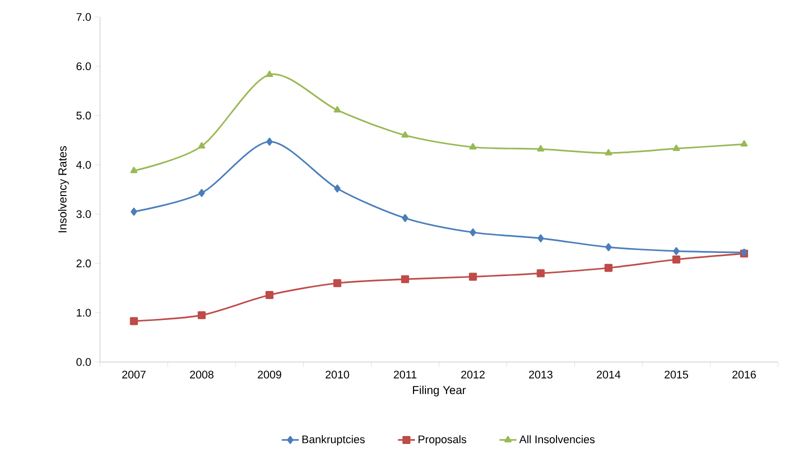  What do you see at coordinates (63, 189) in the screenshot?
I see `y-axis-title: Insolvency Rates` at bounding box center [63, 189].